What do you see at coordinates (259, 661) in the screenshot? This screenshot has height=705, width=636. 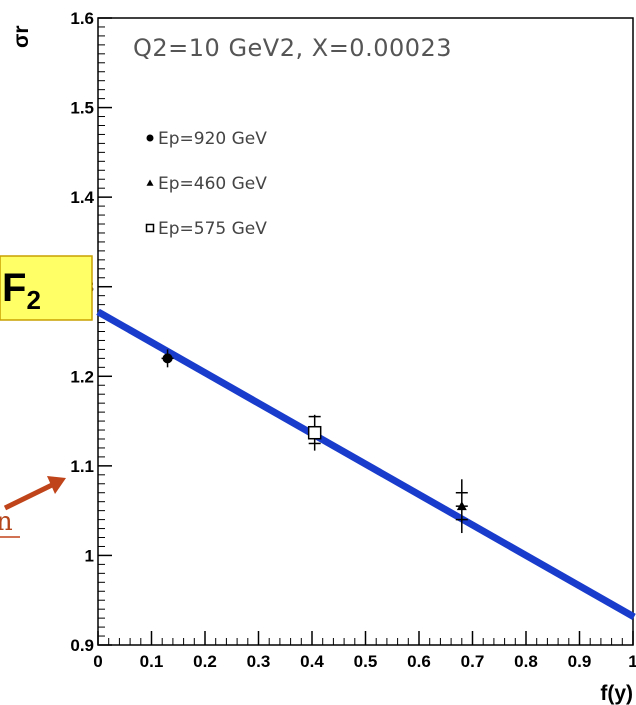 I see `x-tick-label: 0.3` at bounding box center [259, 661].